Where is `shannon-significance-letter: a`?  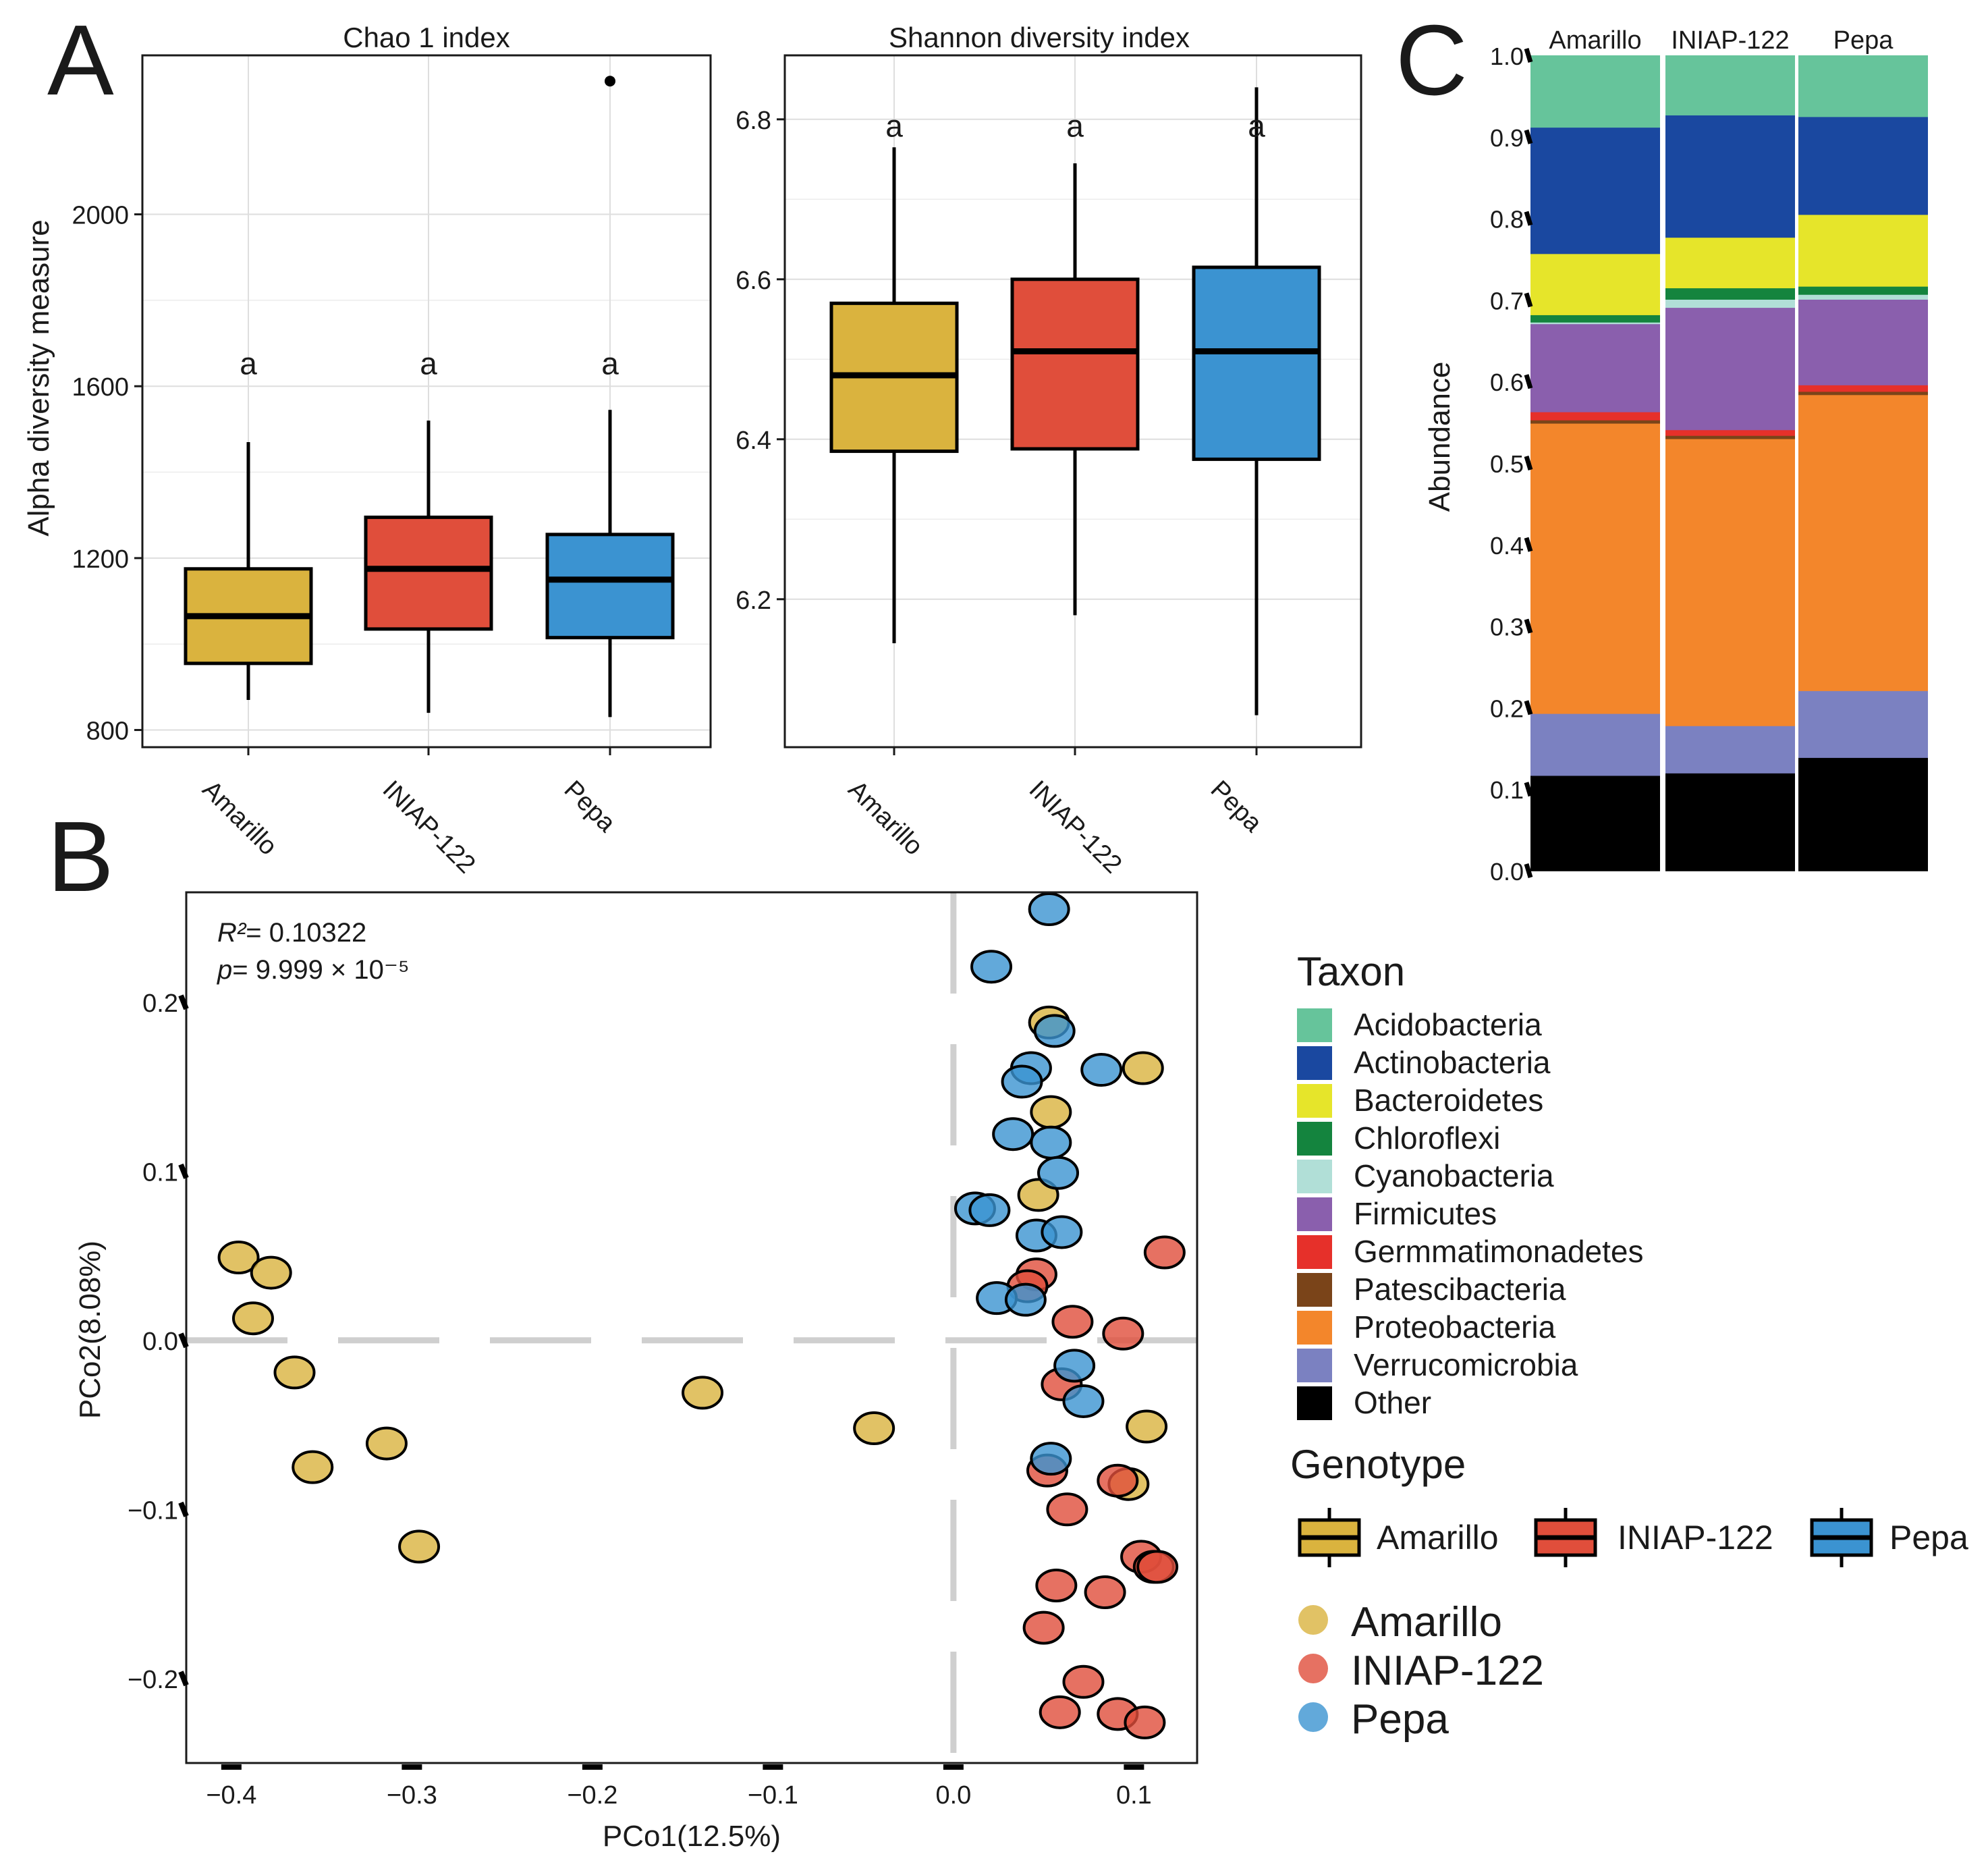 shannon-significance-letter: a is located at coordinates (1075, 126).